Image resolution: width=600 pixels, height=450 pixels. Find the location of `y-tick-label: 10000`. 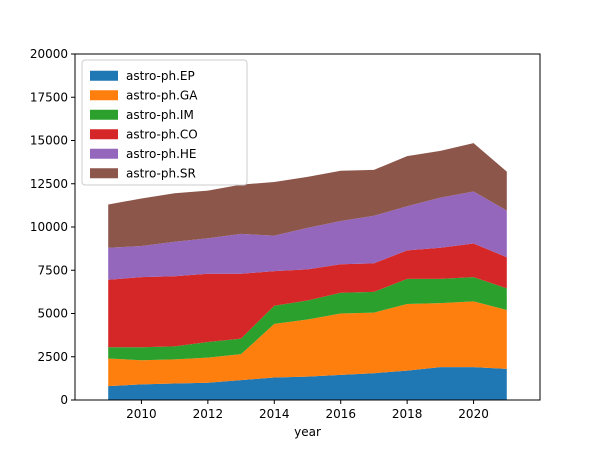

y-tick-label: 10000 is located at coordinates (49, 227).